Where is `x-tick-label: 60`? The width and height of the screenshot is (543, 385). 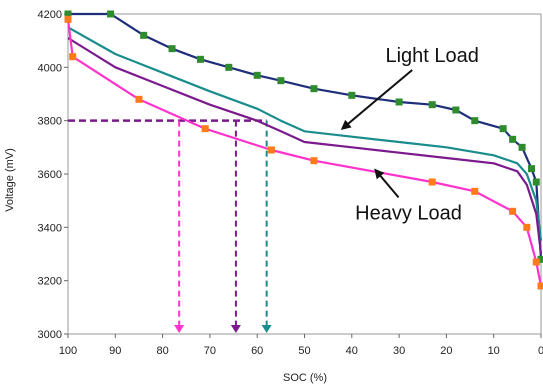 x-tick-label: 60 is located at coordinates (257, 351).